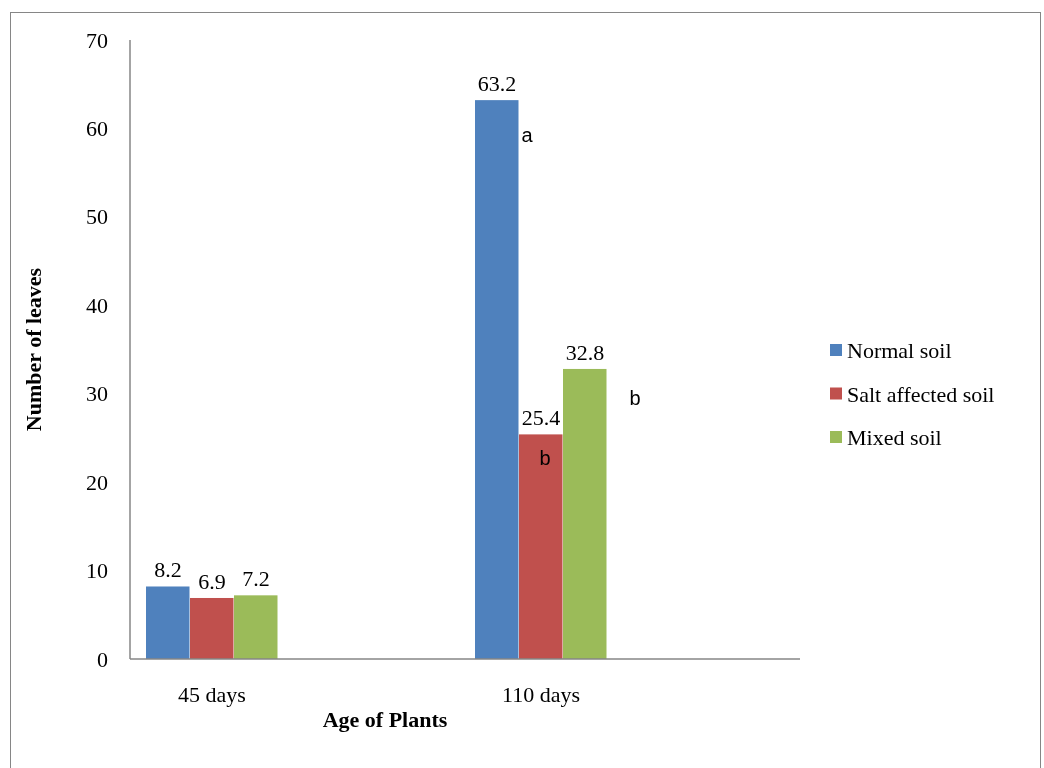 The height and width of the screenshot is (768, 1044). What do you see at coordinates (97, 482) in the screenshot?
I see `y-tick-label: 20` at bounding box center [97, 482].